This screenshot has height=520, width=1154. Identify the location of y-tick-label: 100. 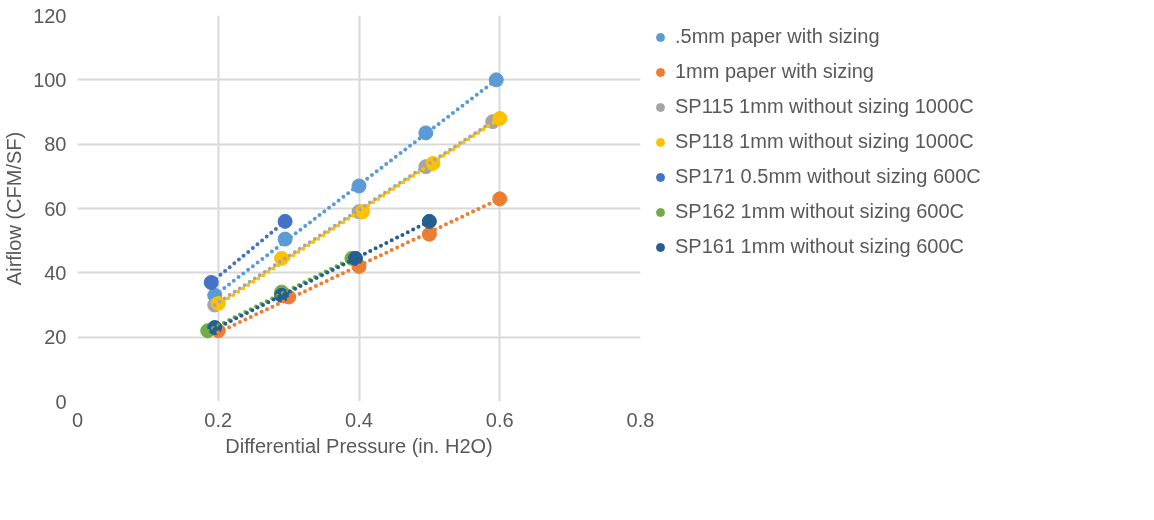
(50, 79).